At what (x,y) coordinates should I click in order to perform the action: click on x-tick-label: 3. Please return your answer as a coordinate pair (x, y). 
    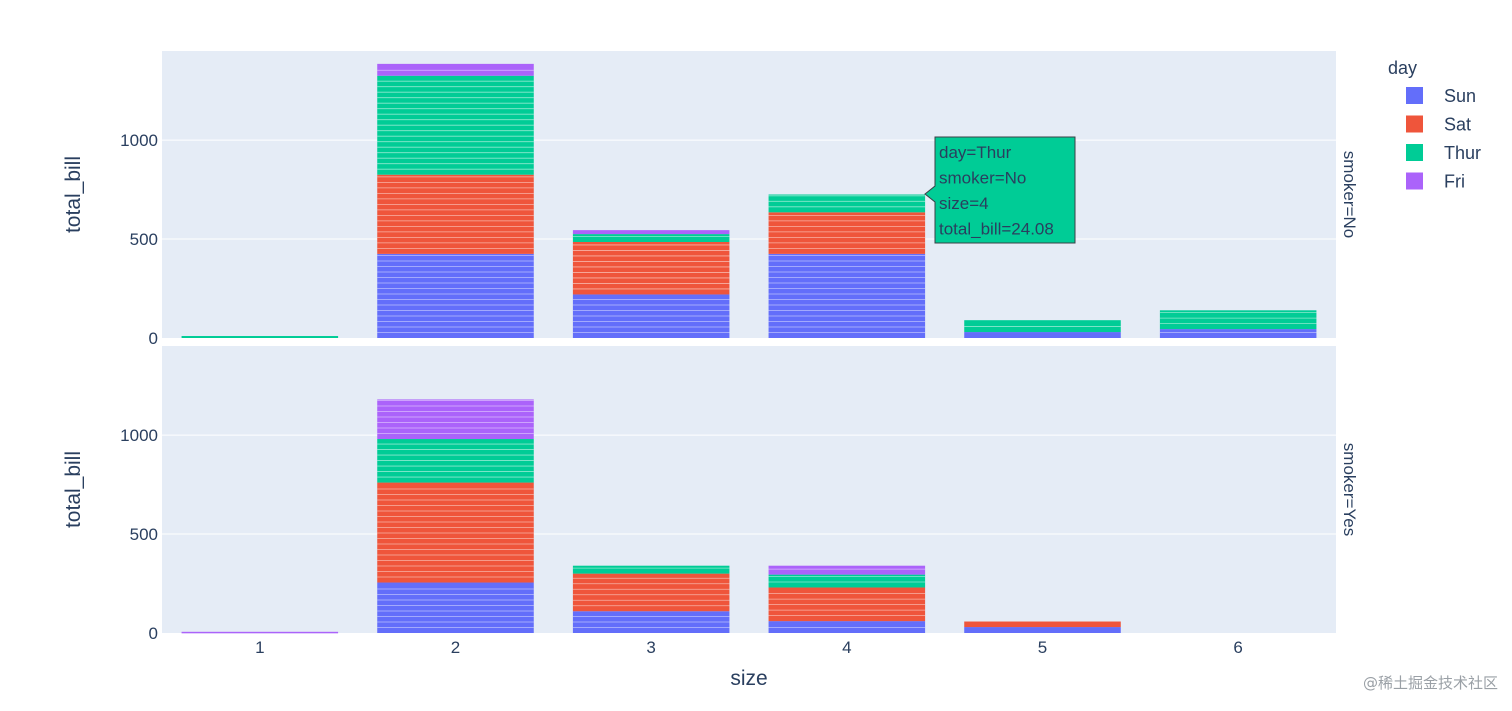
    Looking at the image, I should click on (650, 647).